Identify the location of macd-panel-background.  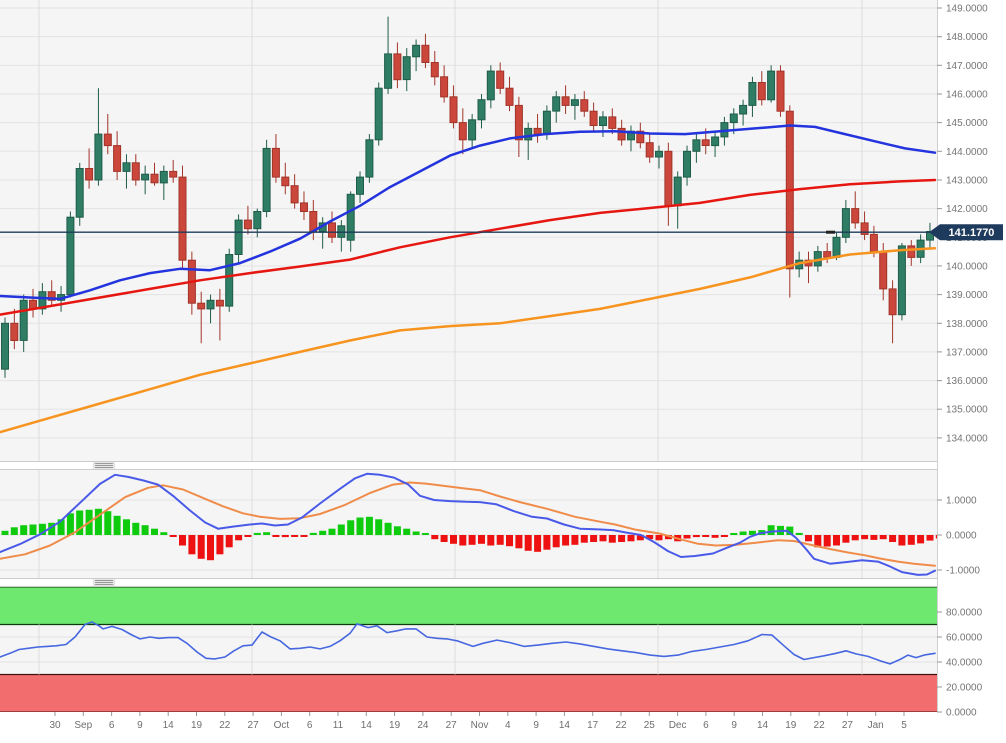
(468, 525).